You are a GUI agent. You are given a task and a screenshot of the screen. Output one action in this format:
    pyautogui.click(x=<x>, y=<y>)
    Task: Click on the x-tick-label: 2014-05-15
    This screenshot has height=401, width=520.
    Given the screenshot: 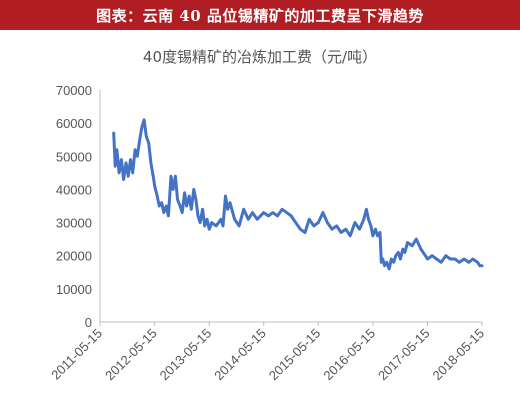 What is the action you would take?
    pyautogui.click(x=240, y=355)
    